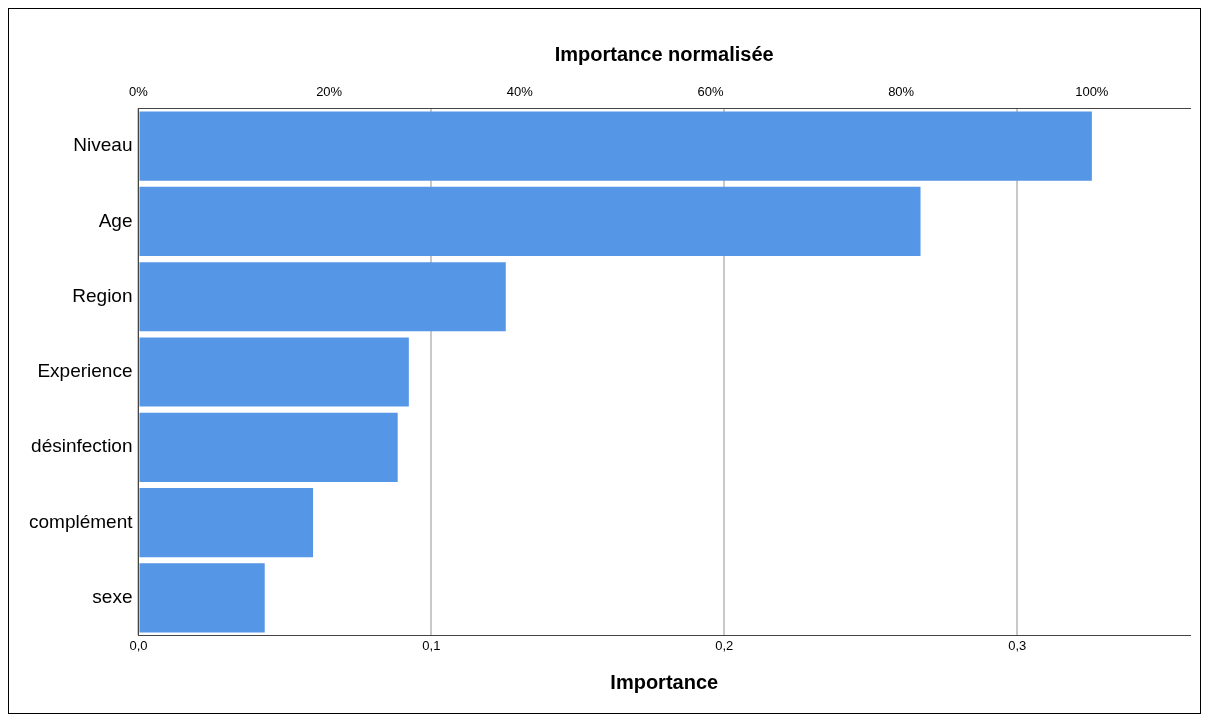 The width and height of the screenshot is (1209, 722). Describe the element at coordinates (112, 597) in the screenshot. I see `y-tick-label: sexe` at that location.